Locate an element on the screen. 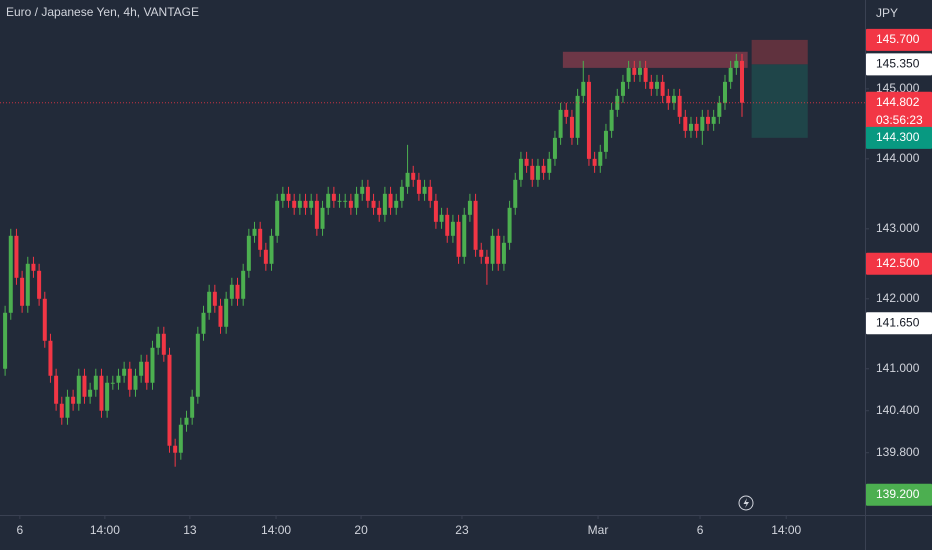  currency-label: JPY is located at coordinates (887, 13).